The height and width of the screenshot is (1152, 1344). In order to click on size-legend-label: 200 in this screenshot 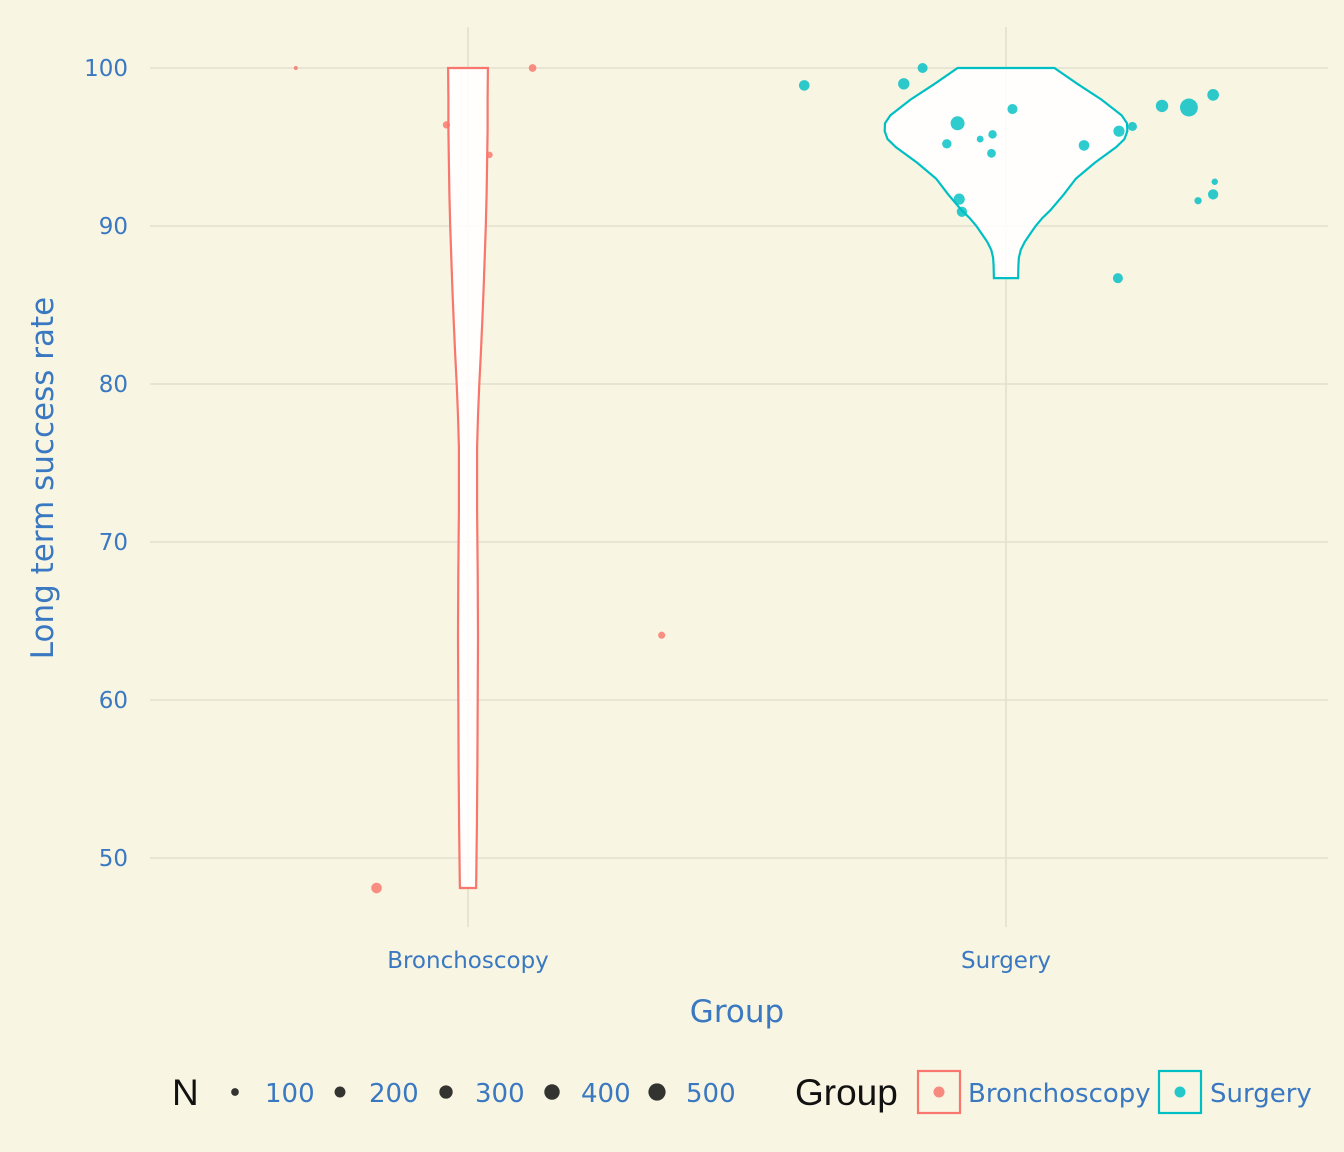, I will do `click(394, 1094)`.